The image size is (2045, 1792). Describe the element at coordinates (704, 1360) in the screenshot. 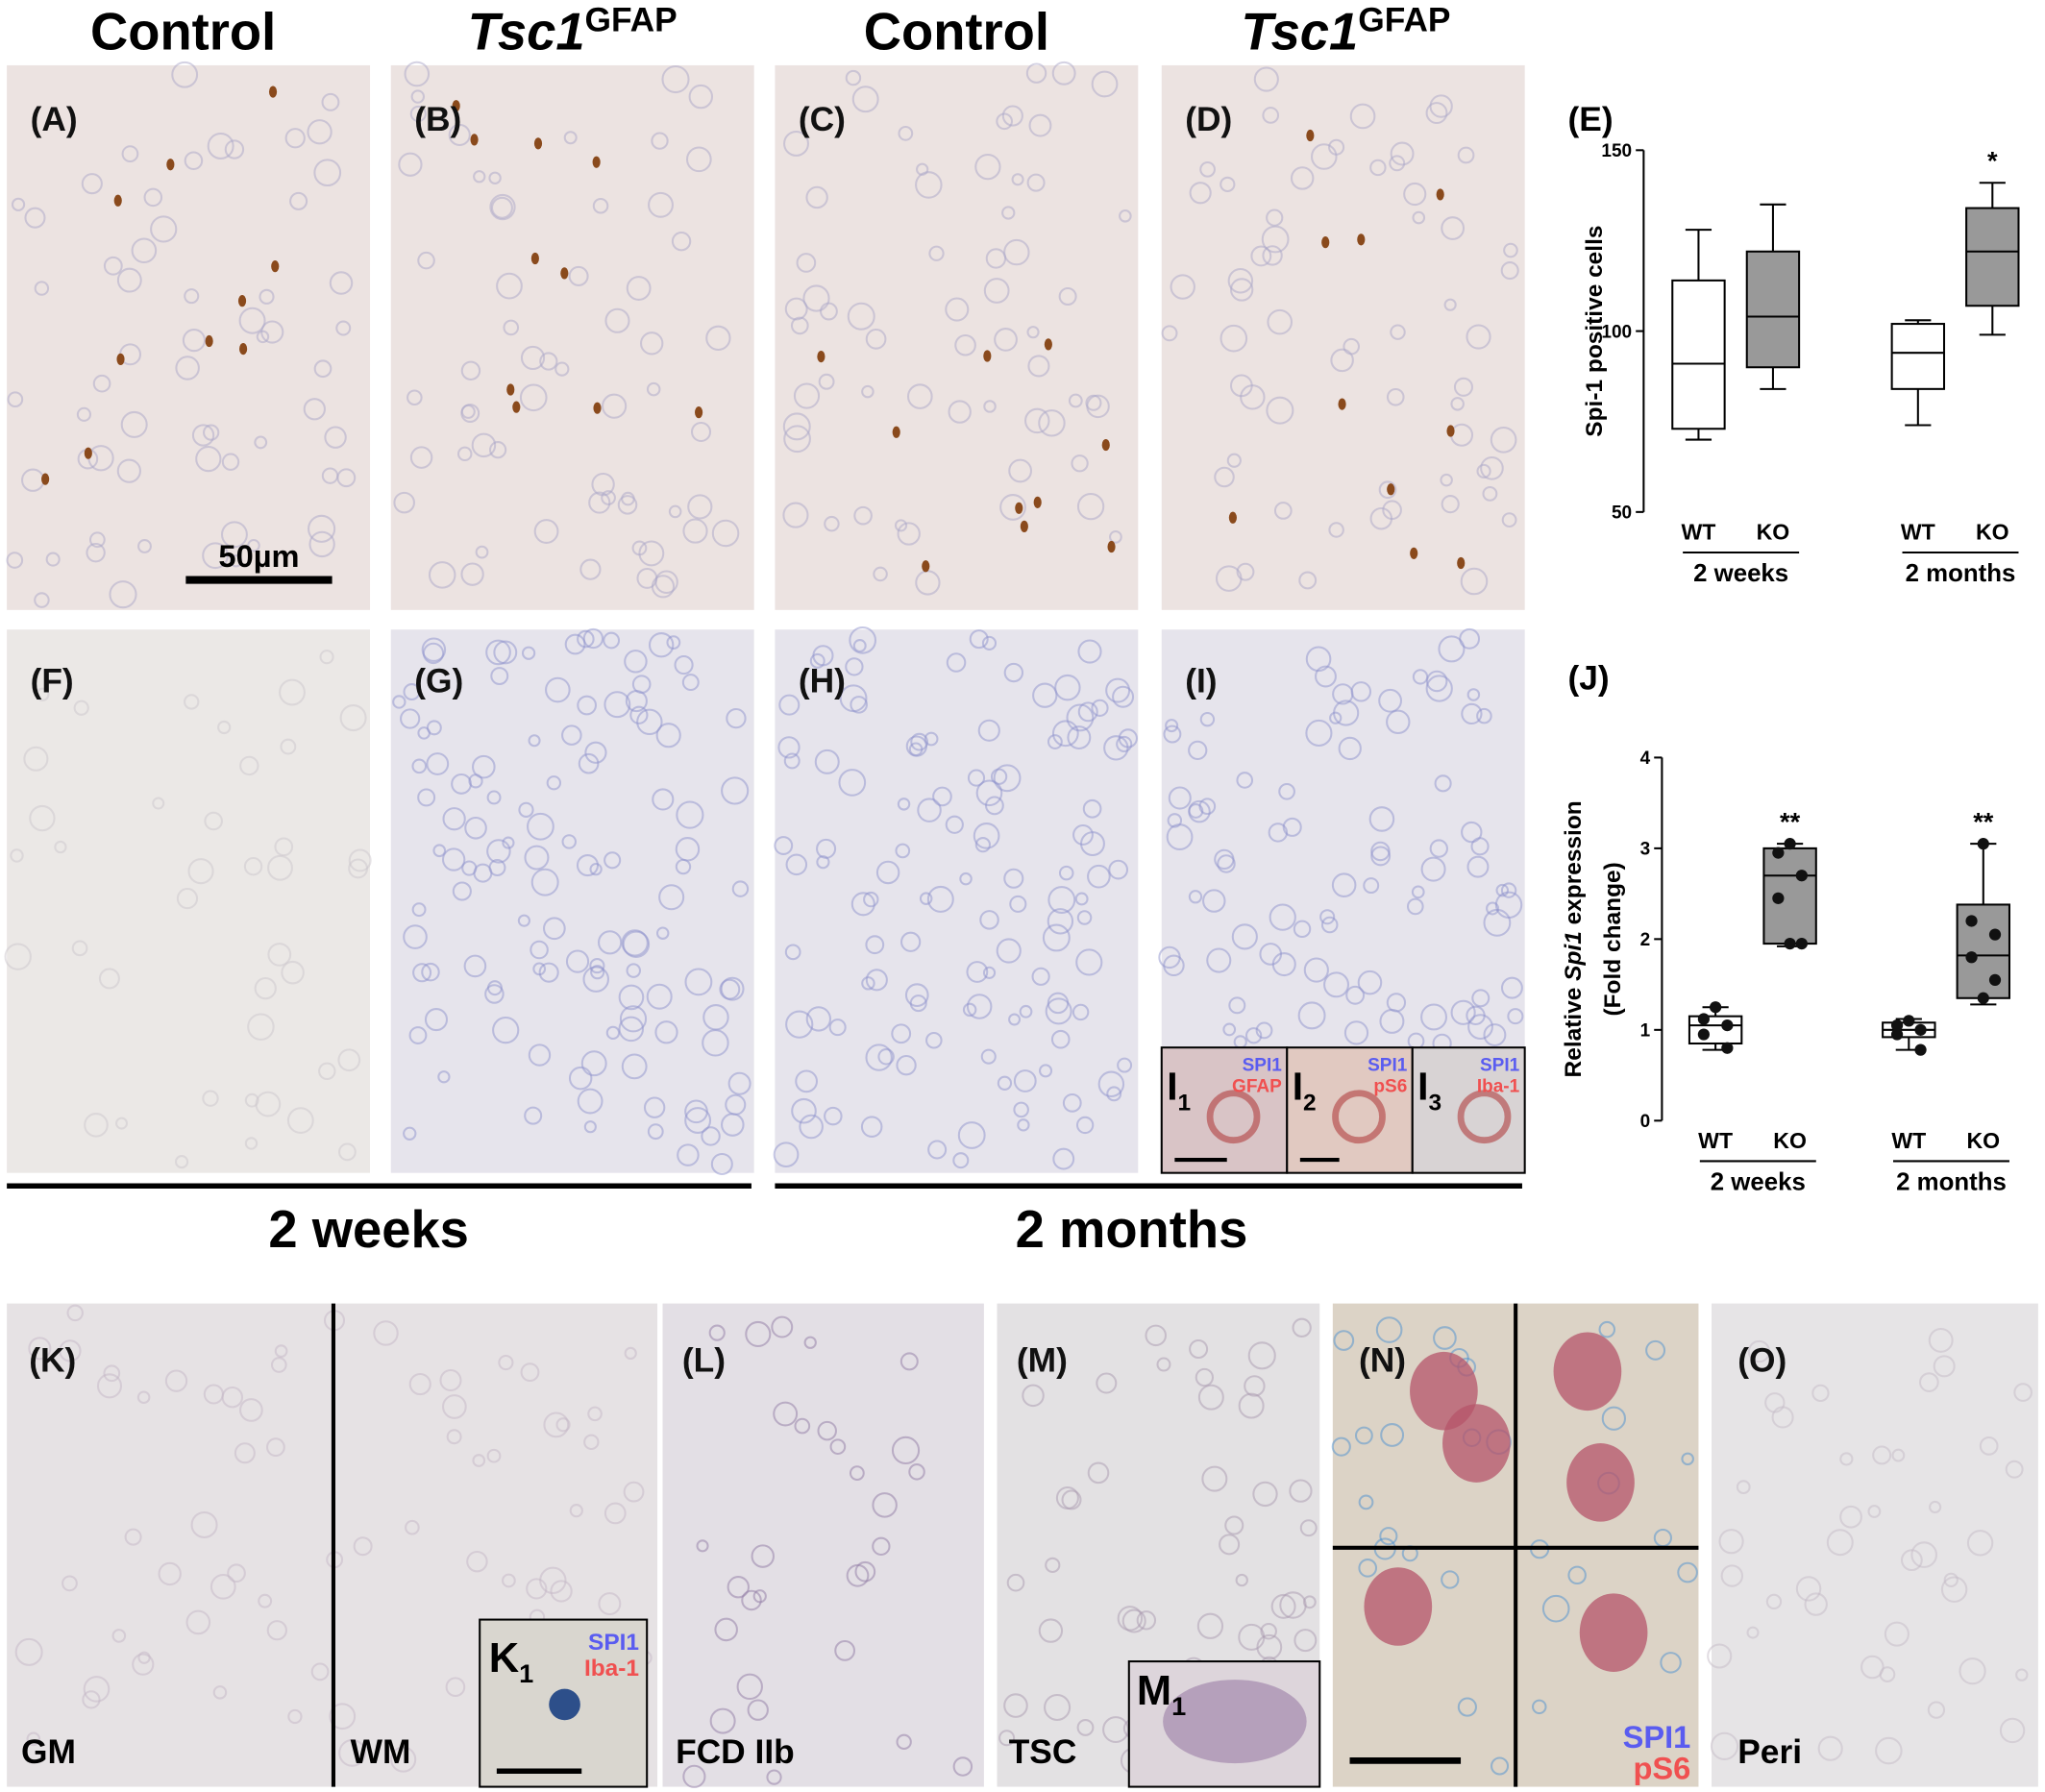

I see `panel-label: (L)` at that location.